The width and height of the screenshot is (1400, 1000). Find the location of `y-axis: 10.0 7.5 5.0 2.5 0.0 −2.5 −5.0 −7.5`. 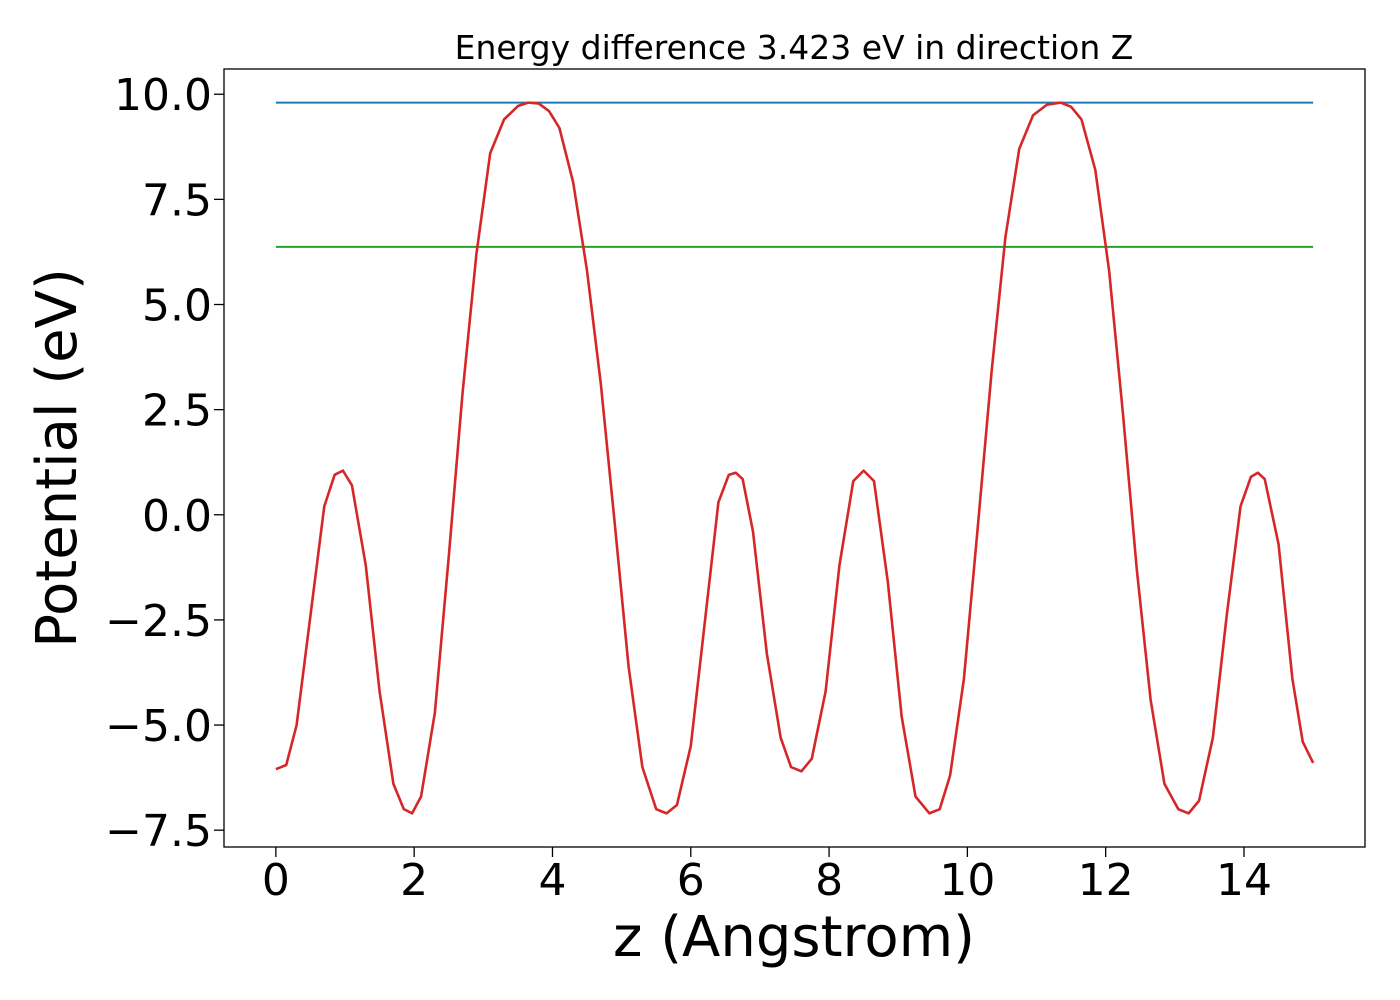

y-axis: 10.0 7.5 5.0 2.5 0.0 −2.5 −5.0 −7.5 is located at coordinates (164, 463).